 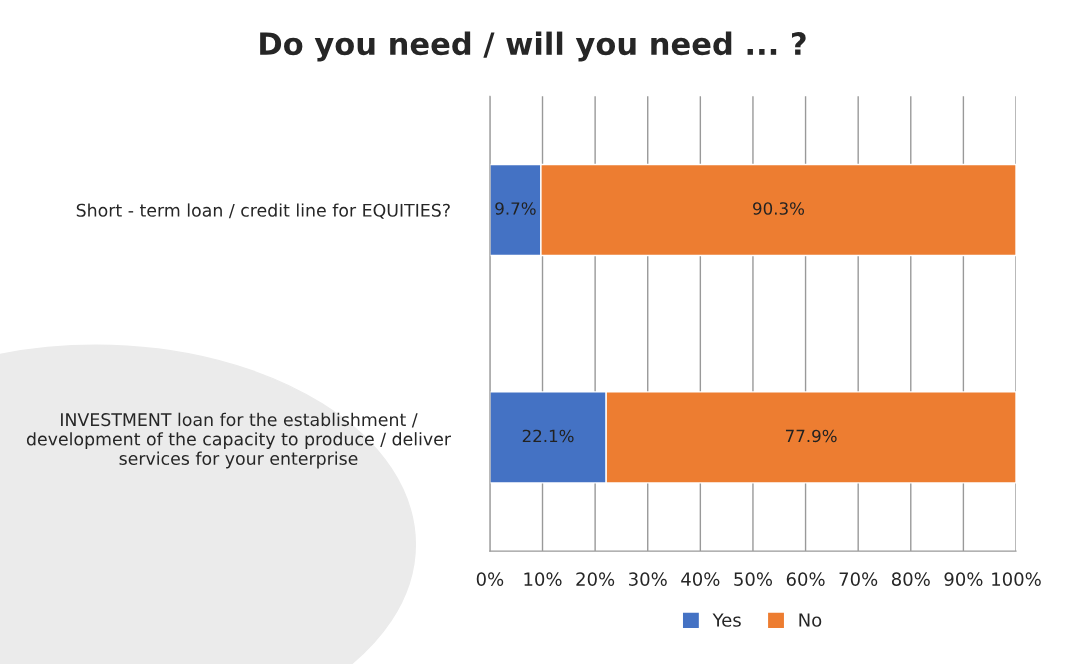 I want to click on x-tick-label: 40%, so click(x=700, y=579).